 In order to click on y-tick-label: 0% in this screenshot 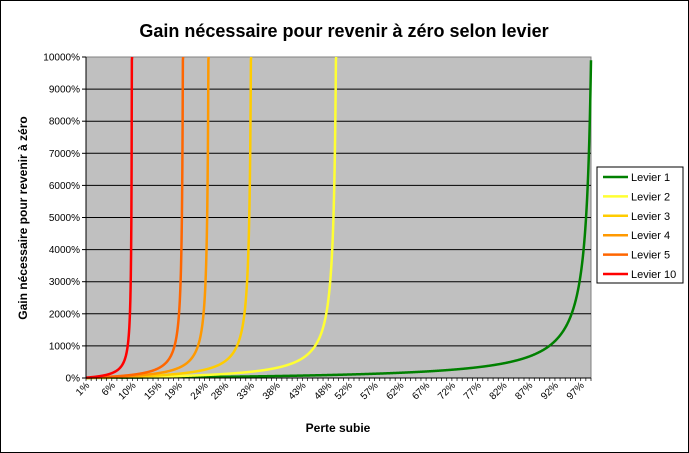, I will do `click(73, 379)`.